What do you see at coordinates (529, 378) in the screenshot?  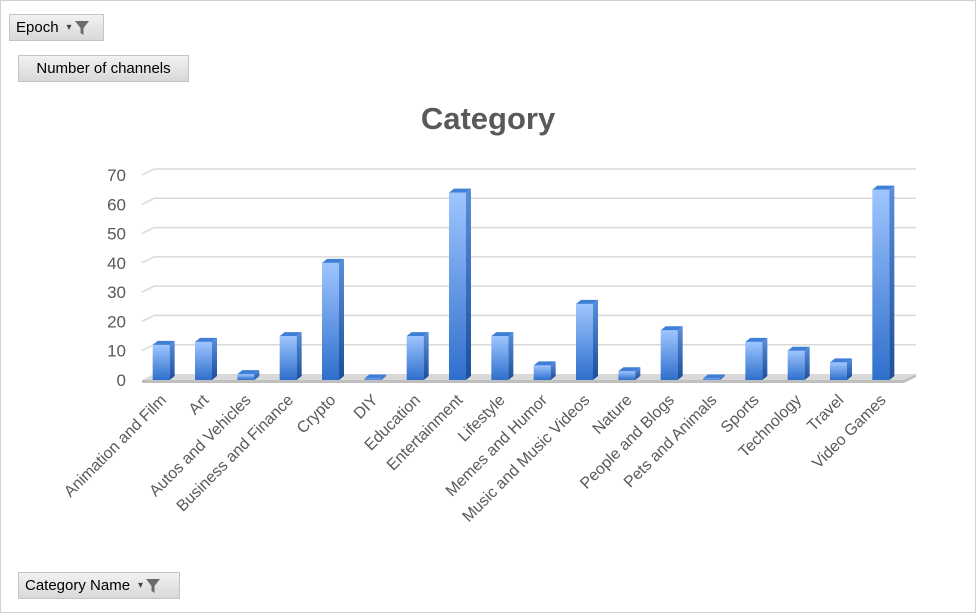 I see `chart-floor-edge` at bounding box center [529, 378].